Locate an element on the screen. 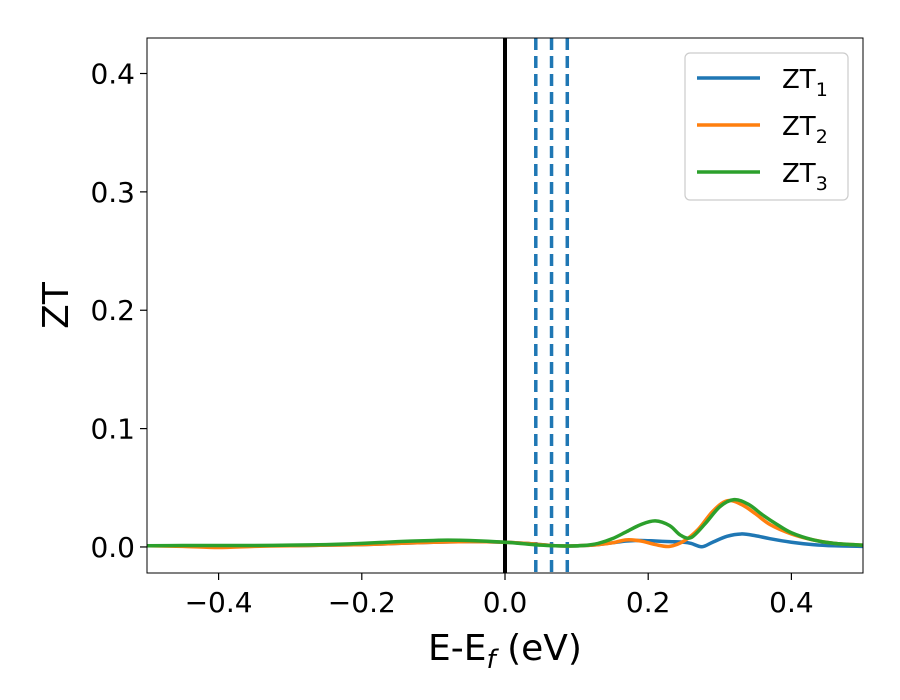 This screenshot has width=900, height=700. legend: ZT1 ZT2 ZT3 is located at coordinates (766, 126).